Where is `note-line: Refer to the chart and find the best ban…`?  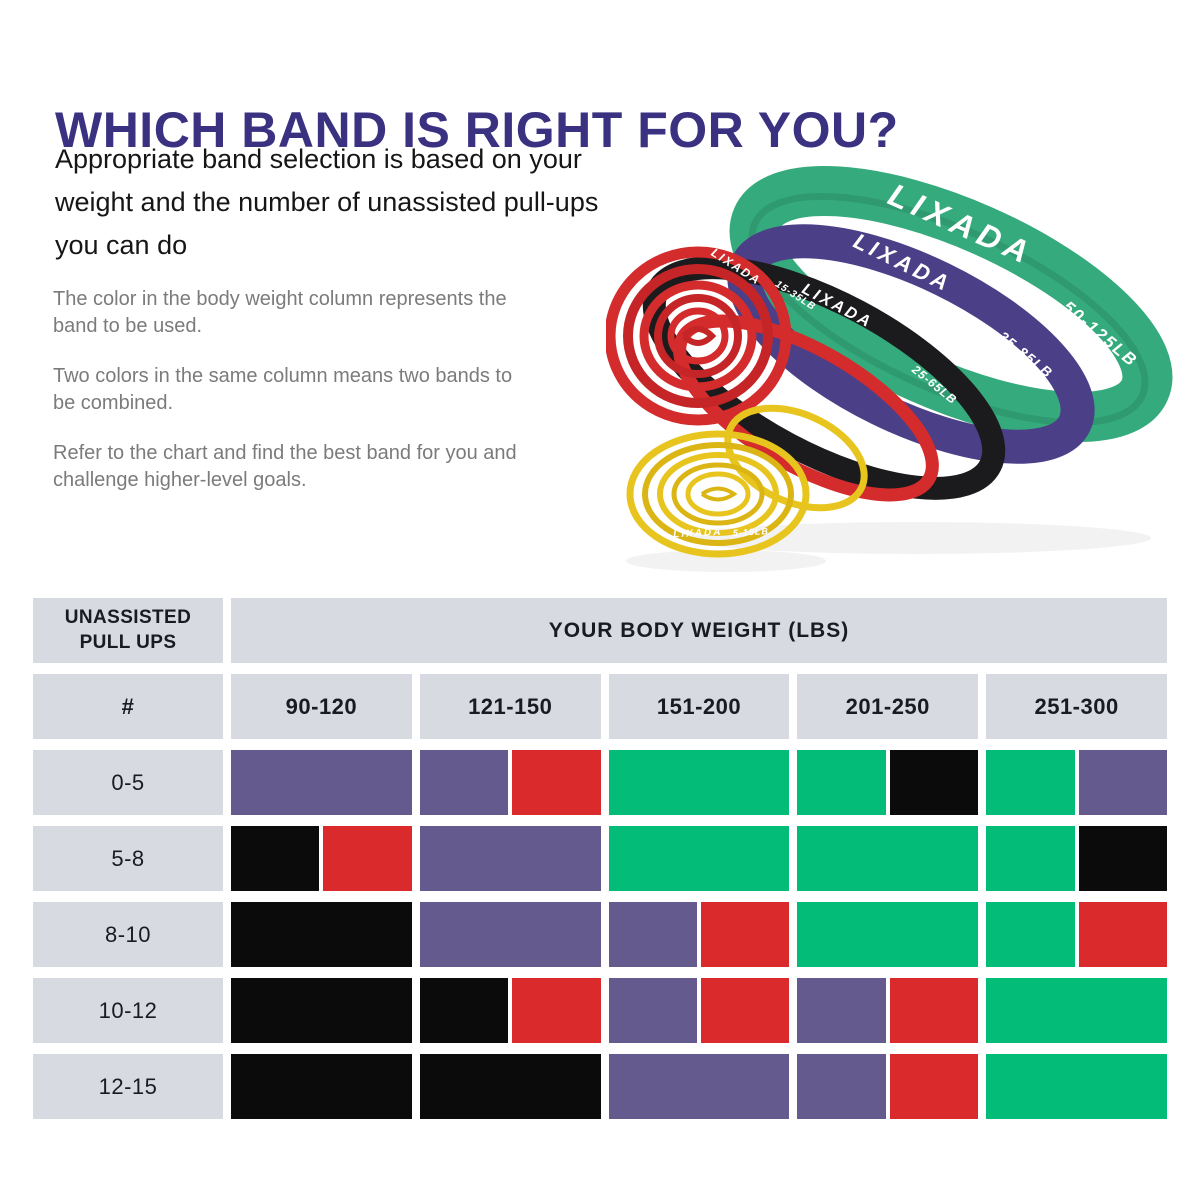 note-line: Refer to the chart and find the best ban… is located at coordinates (285, 453).